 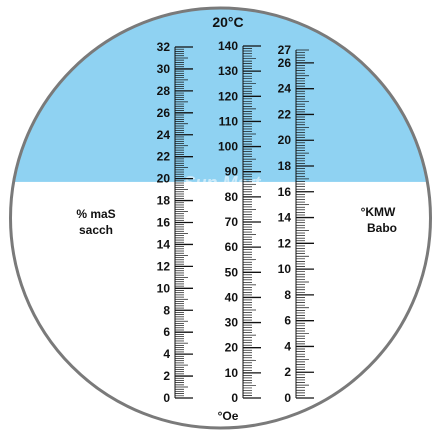 What do you see at coordinates (164, 244) in the screenshot?
I see `left-scale-tick-label: 14` at bounding box center [164, 244].